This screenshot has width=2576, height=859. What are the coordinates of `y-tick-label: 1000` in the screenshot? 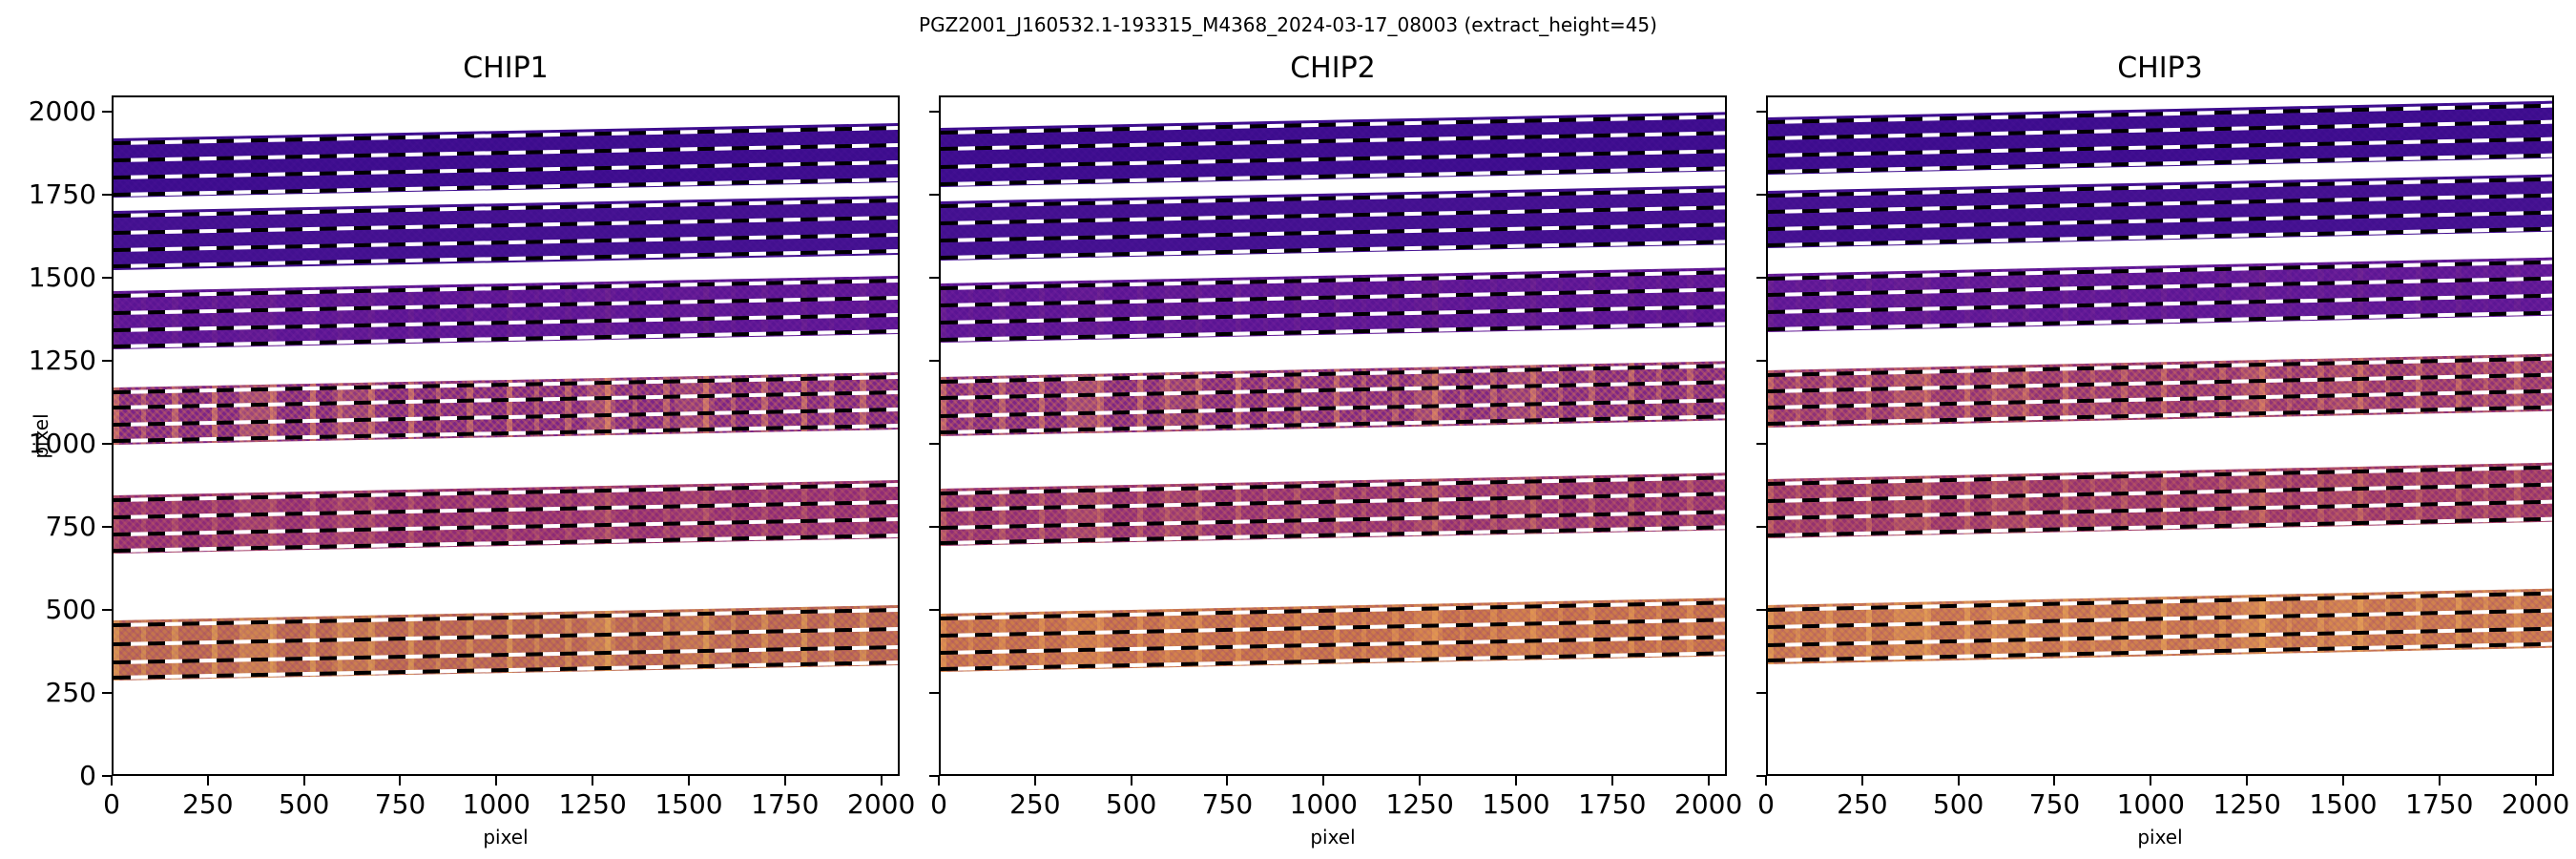 It's located at (62, 443).